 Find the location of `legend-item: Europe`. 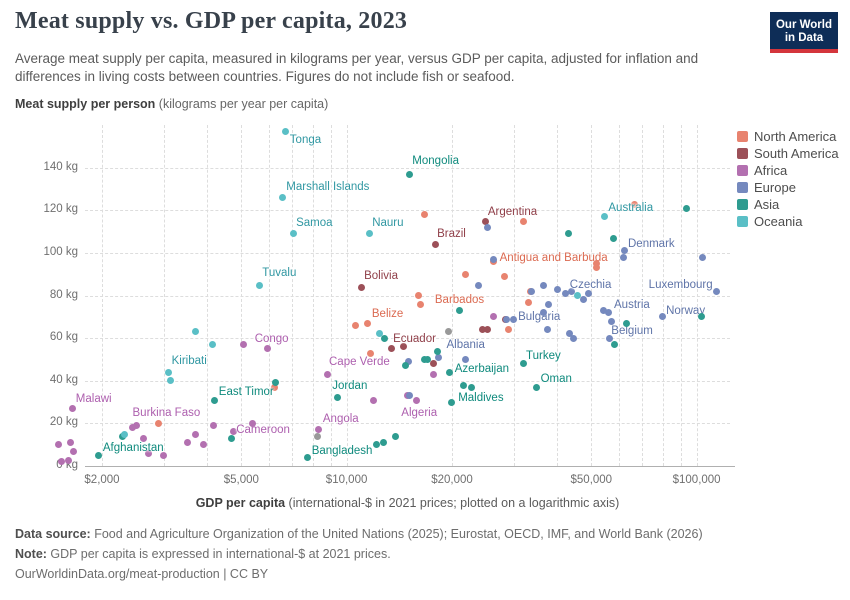

legend-item: Europe is located at coordinates (788, 187).